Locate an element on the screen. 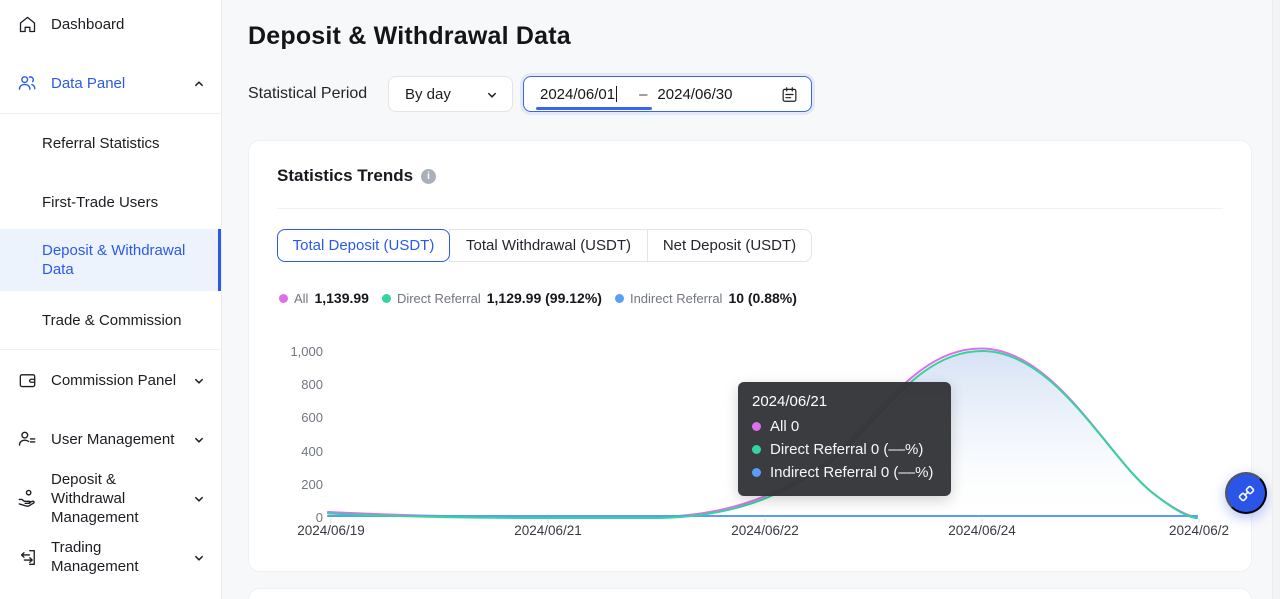 This screenshot has width=1280, height=599. legend-dot-indirect is located at coordinates (619, 298).